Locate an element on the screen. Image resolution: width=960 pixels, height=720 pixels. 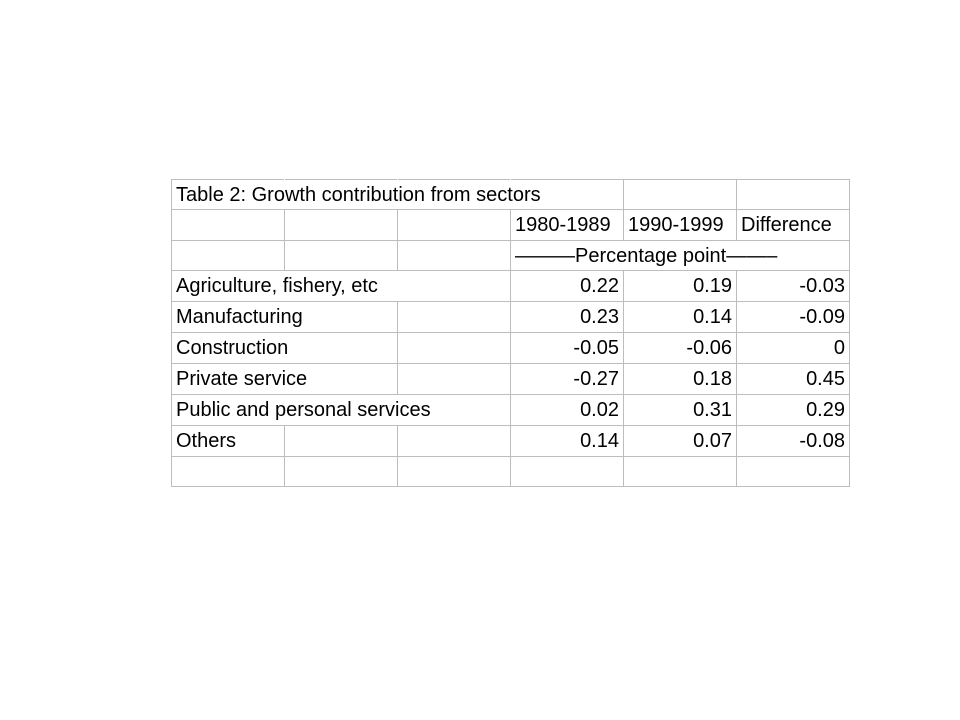
row-label-cell: Manufacturing is located at coordinates (237, 317).